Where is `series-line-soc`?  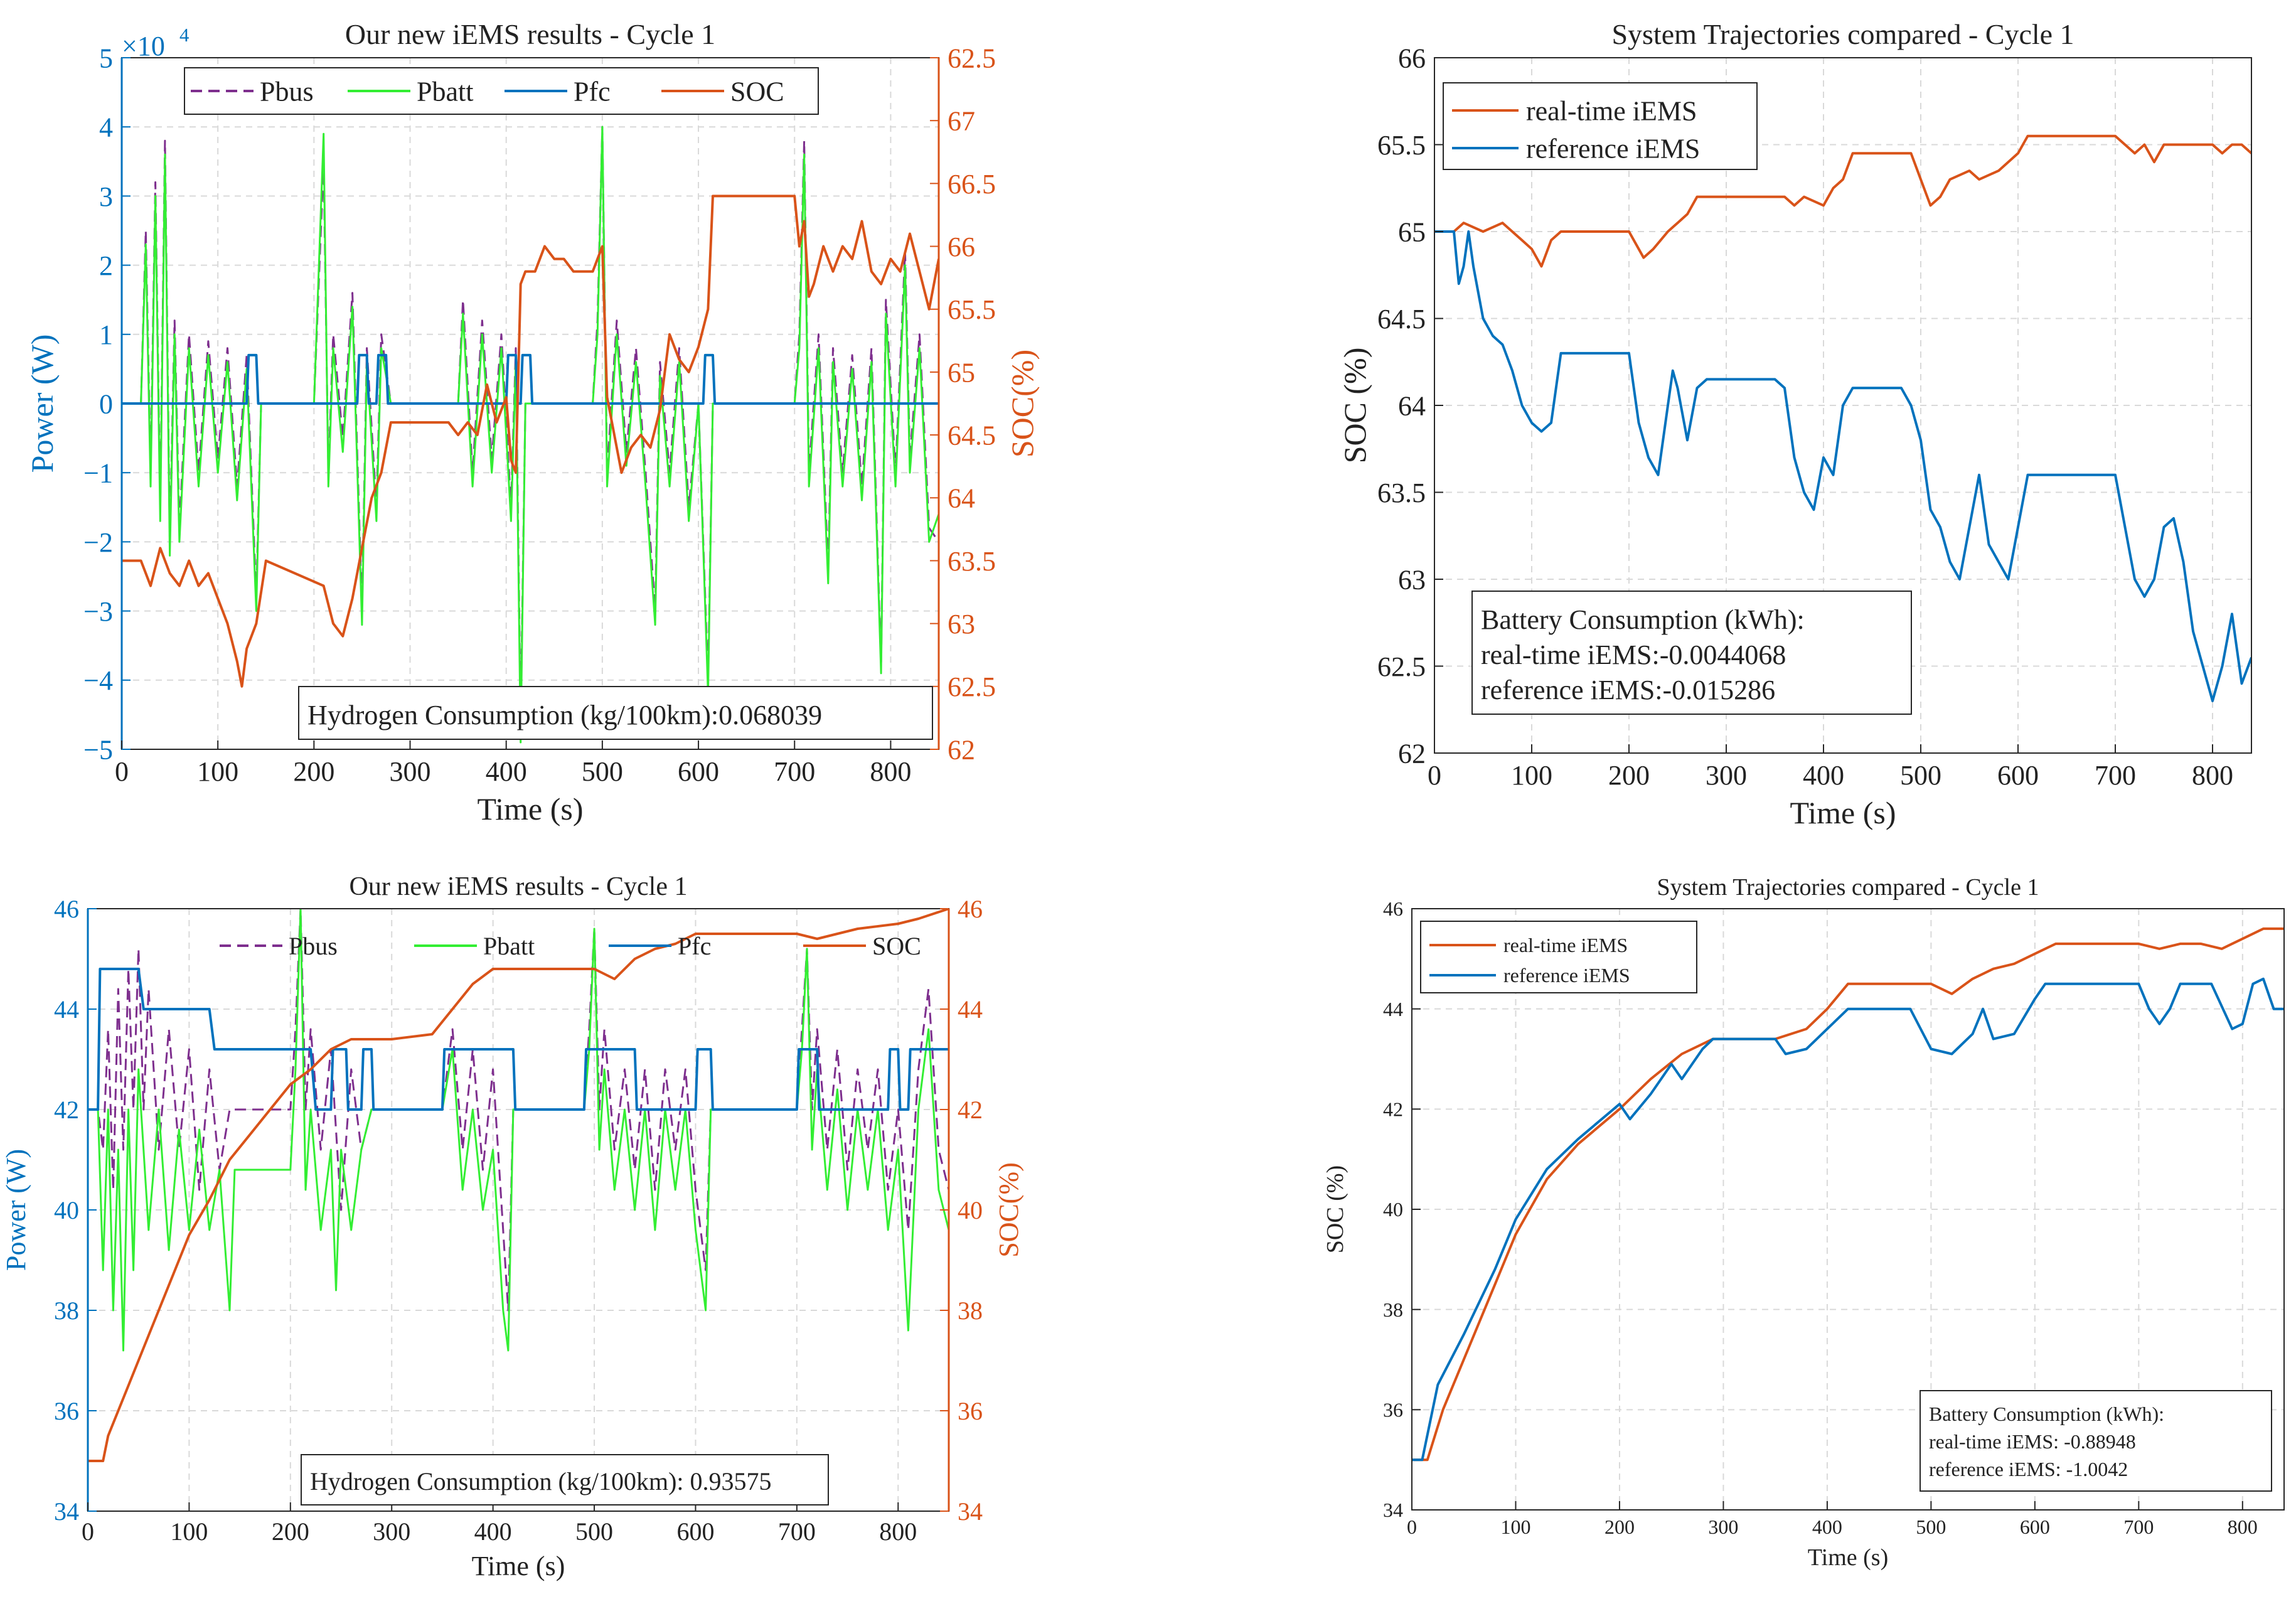
series-line-soc is located at coordinates (518, 1185).